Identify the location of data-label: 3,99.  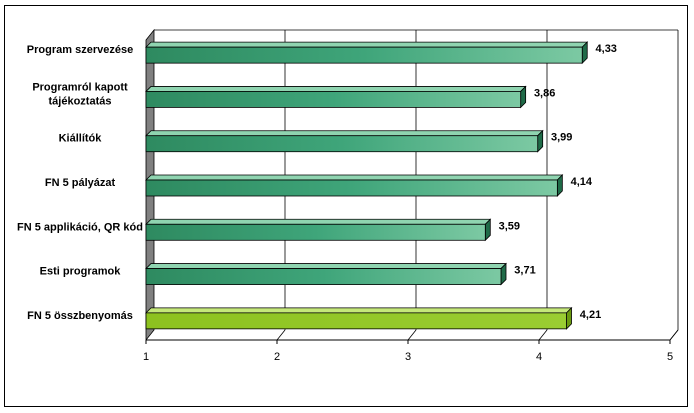
(561, 138).